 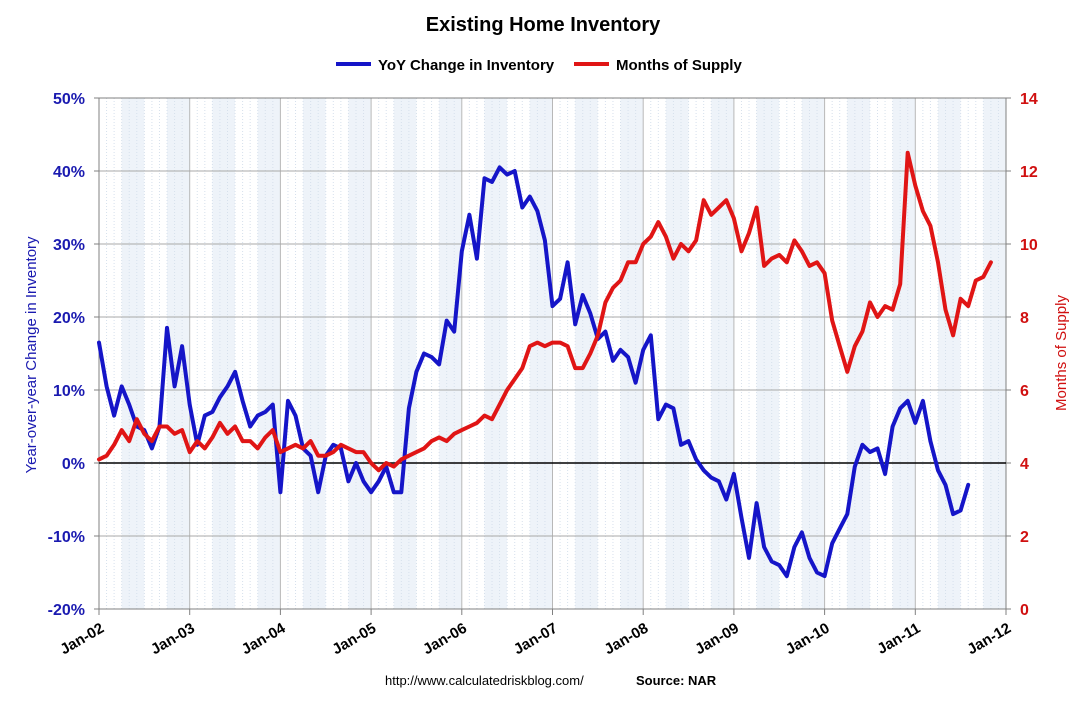 I want to click on x-tick-label: Jan-08, so click(x=627, y=639).